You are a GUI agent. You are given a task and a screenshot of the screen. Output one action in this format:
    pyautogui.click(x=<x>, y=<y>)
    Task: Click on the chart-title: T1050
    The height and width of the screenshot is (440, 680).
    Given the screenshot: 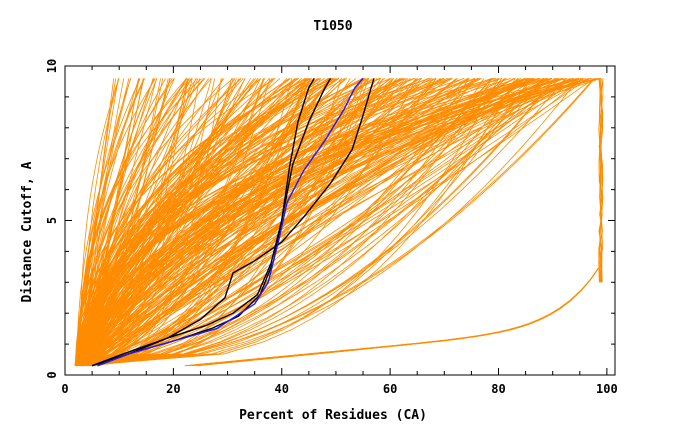 What is the action you would take?
    pyautogui.click(x=332, y=26)
    